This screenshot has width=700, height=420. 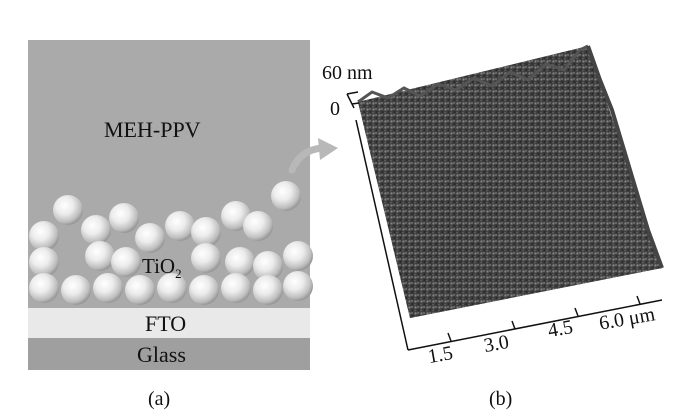 What do you see at coordinates (166, 323) in the screenshot?
I see `fto-label: FTO` at bounding box center [166, 323].